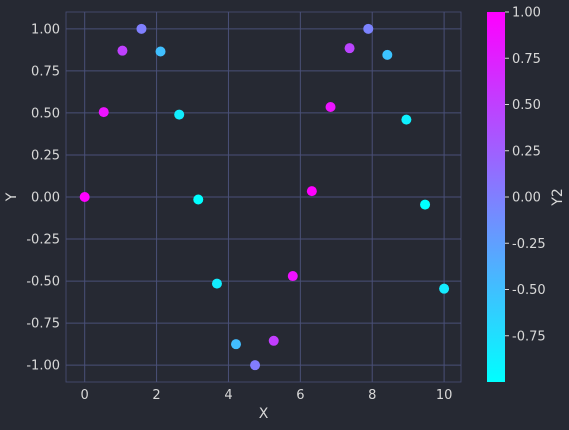  What do you see at coordinates (43, 324) in the screenshot?
I see `y-tick-label: -0.75` at bounding box center [43, 324].